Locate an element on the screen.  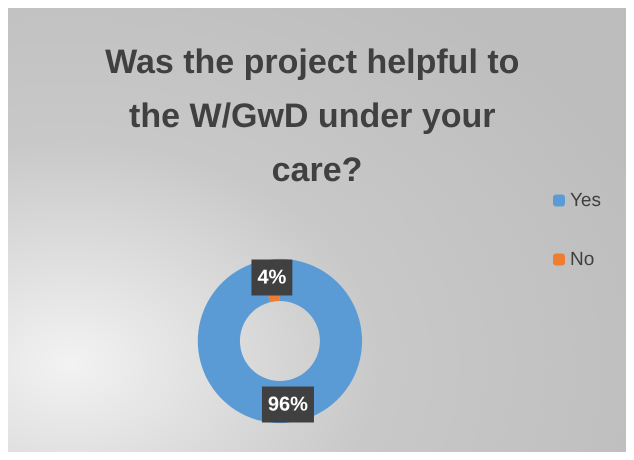
legend-label: No is located at coordinates (582, 259).